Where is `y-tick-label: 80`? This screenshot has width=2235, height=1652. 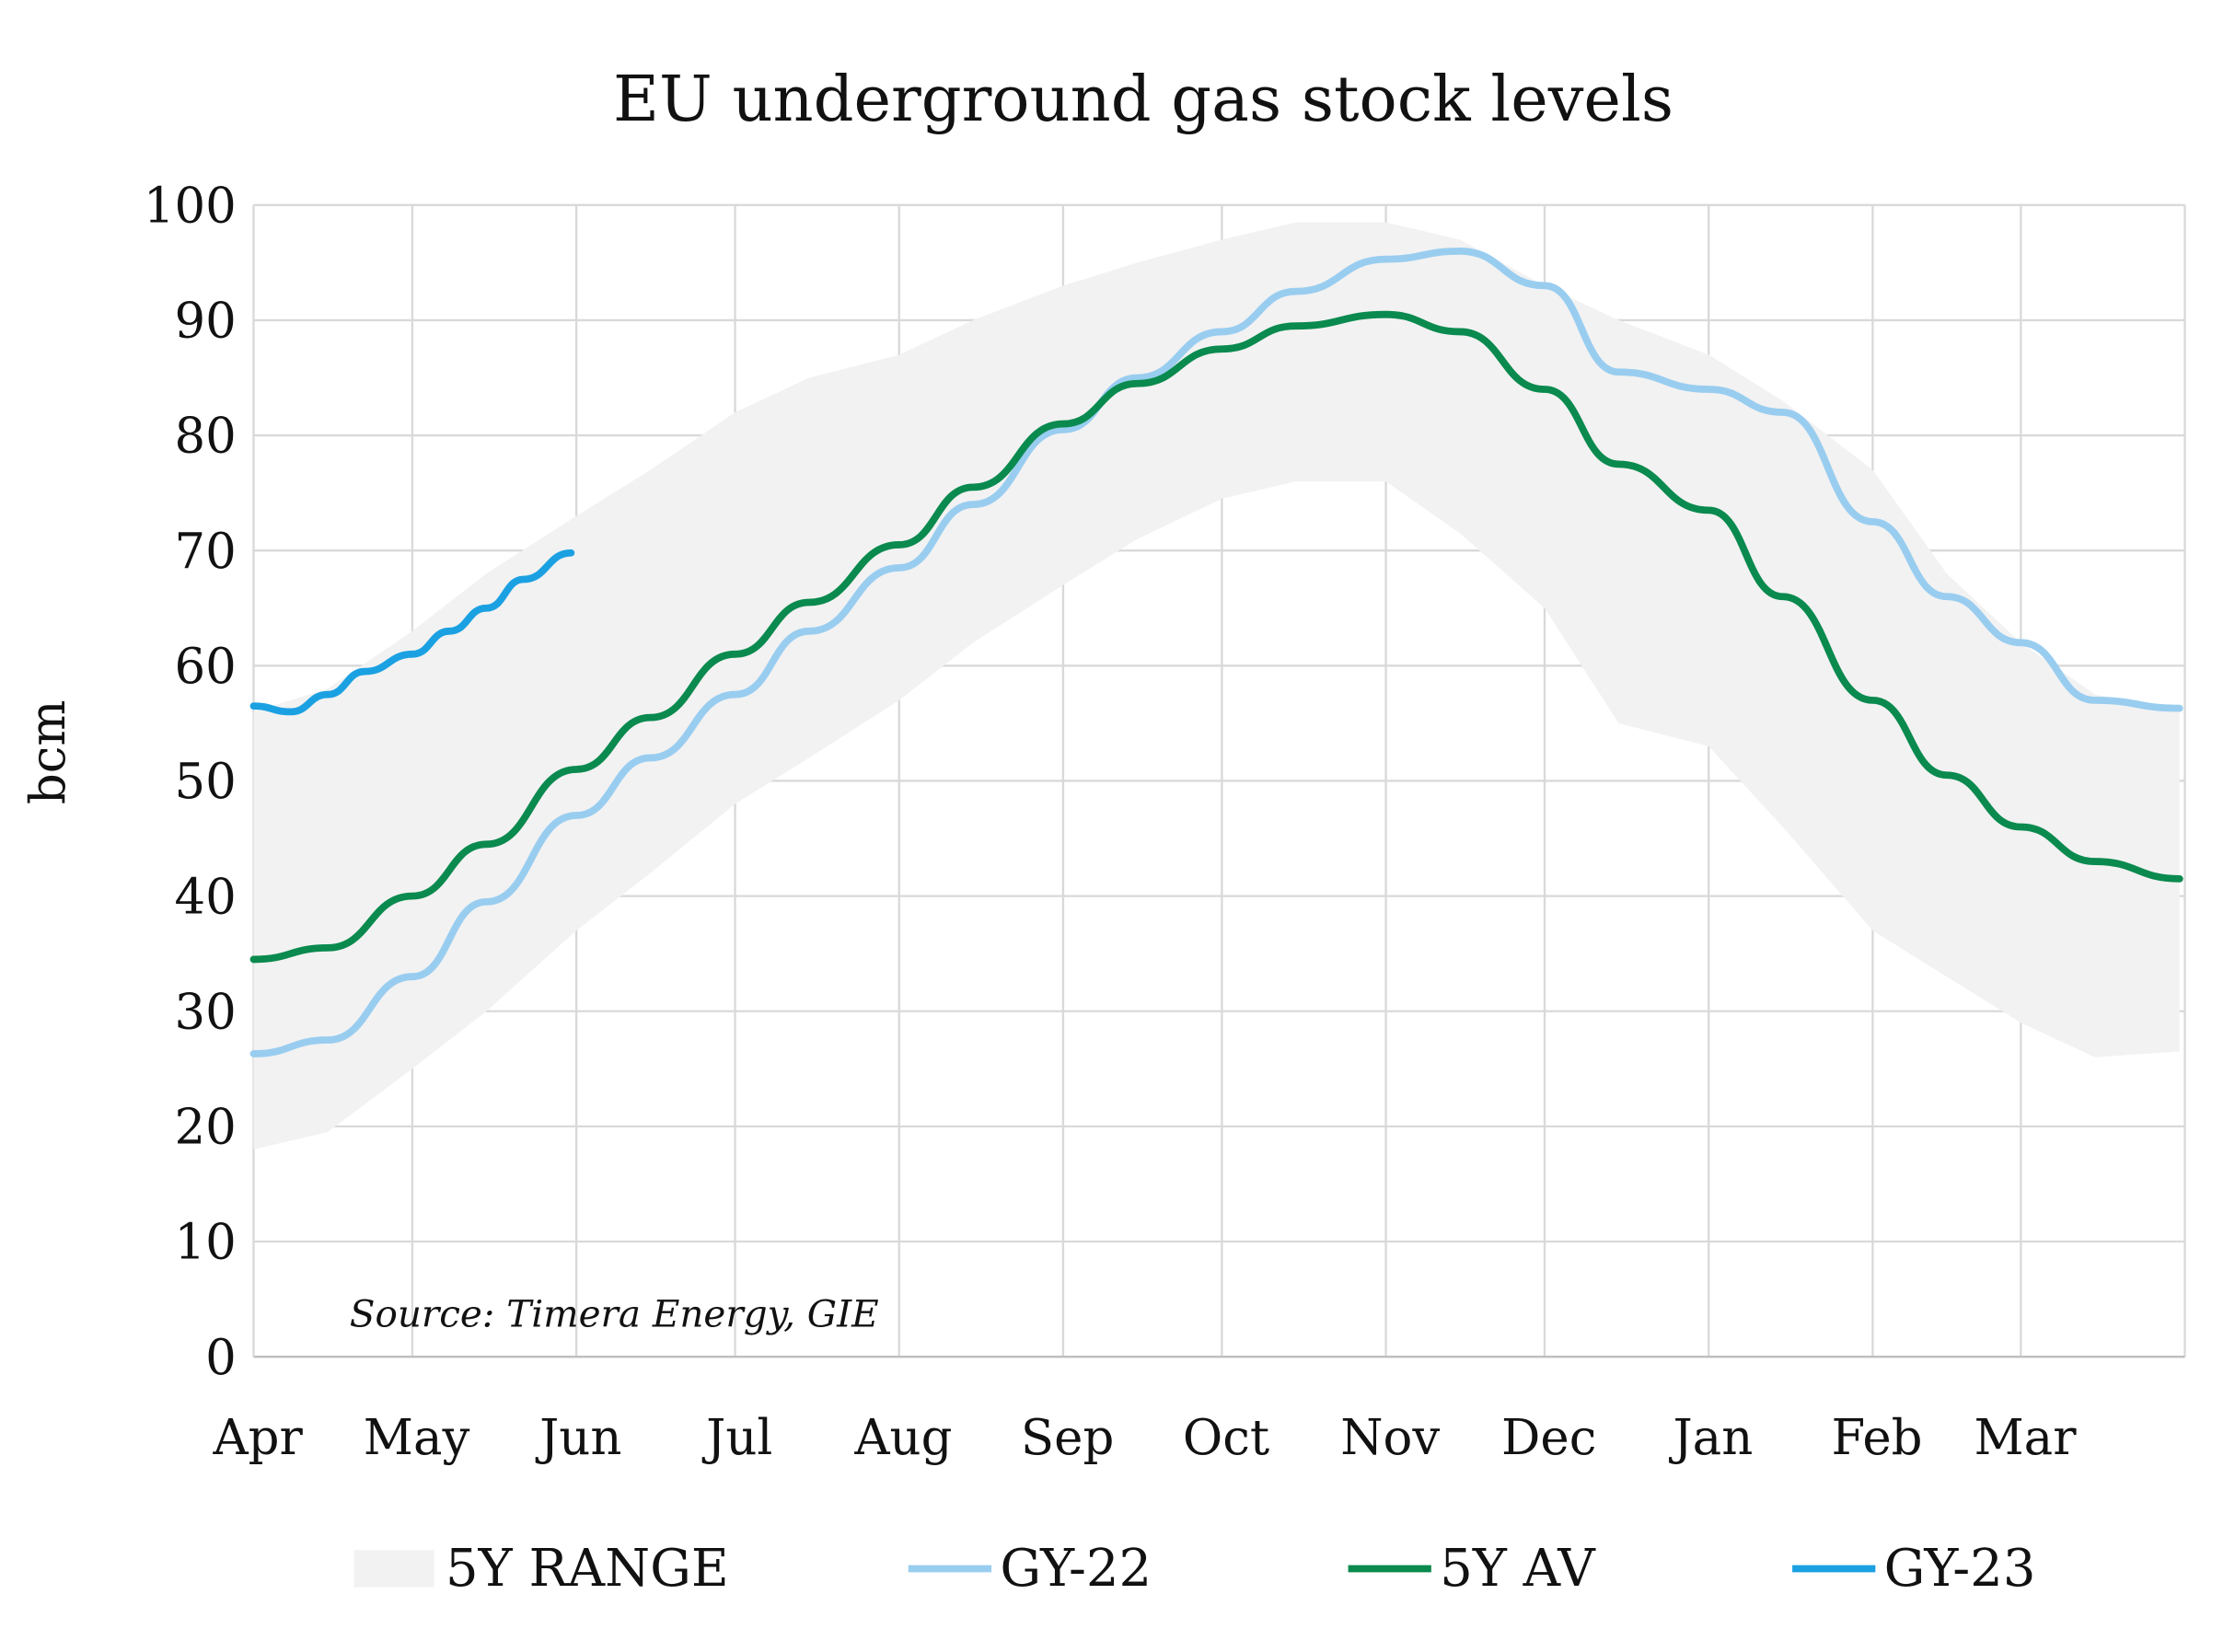
y-tick-label: 80 is located at coordinates (205, 437).